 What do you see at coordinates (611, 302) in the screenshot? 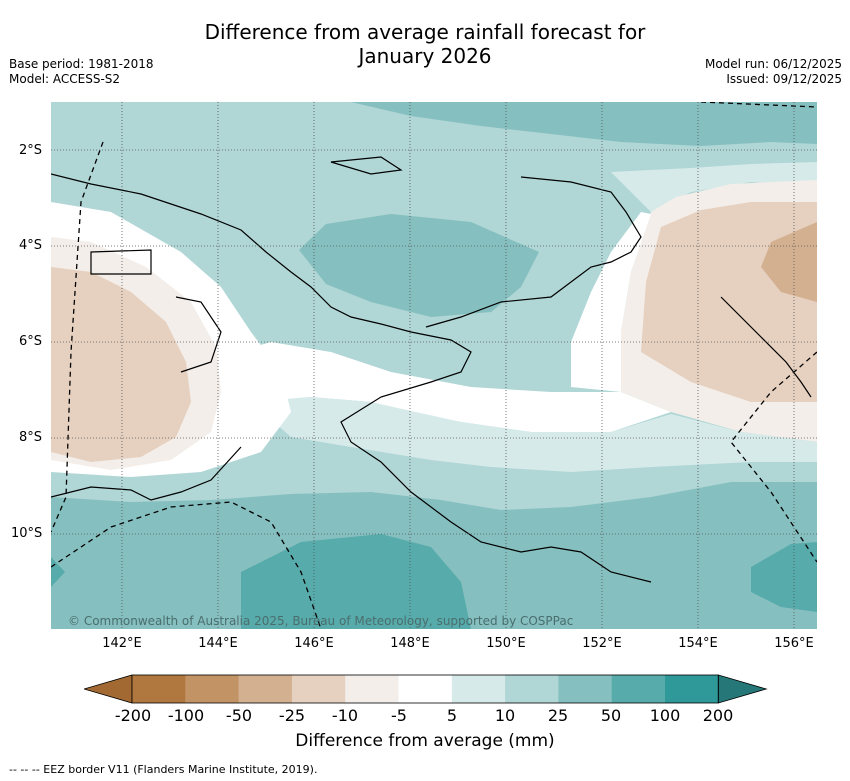
I see `east-white-band` at bounding box center [611, 302].